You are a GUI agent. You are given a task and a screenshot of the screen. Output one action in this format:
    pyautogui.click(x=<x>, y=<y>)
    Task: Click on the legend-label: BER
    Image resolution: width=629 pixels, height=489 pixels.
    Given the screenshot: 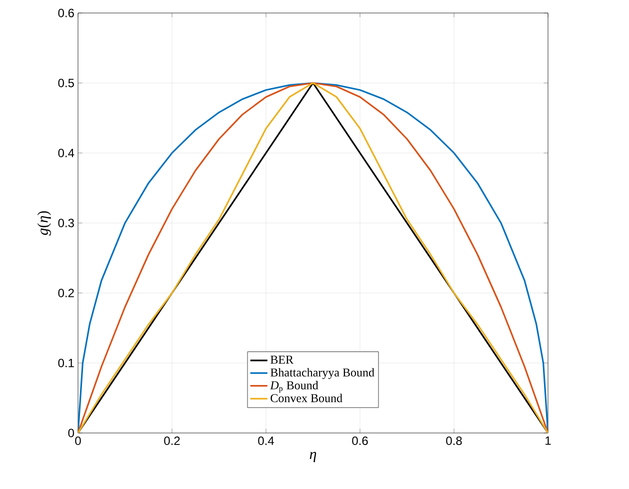 What is the action you would take?
    pyautogui.click(x=282, y=360)
    